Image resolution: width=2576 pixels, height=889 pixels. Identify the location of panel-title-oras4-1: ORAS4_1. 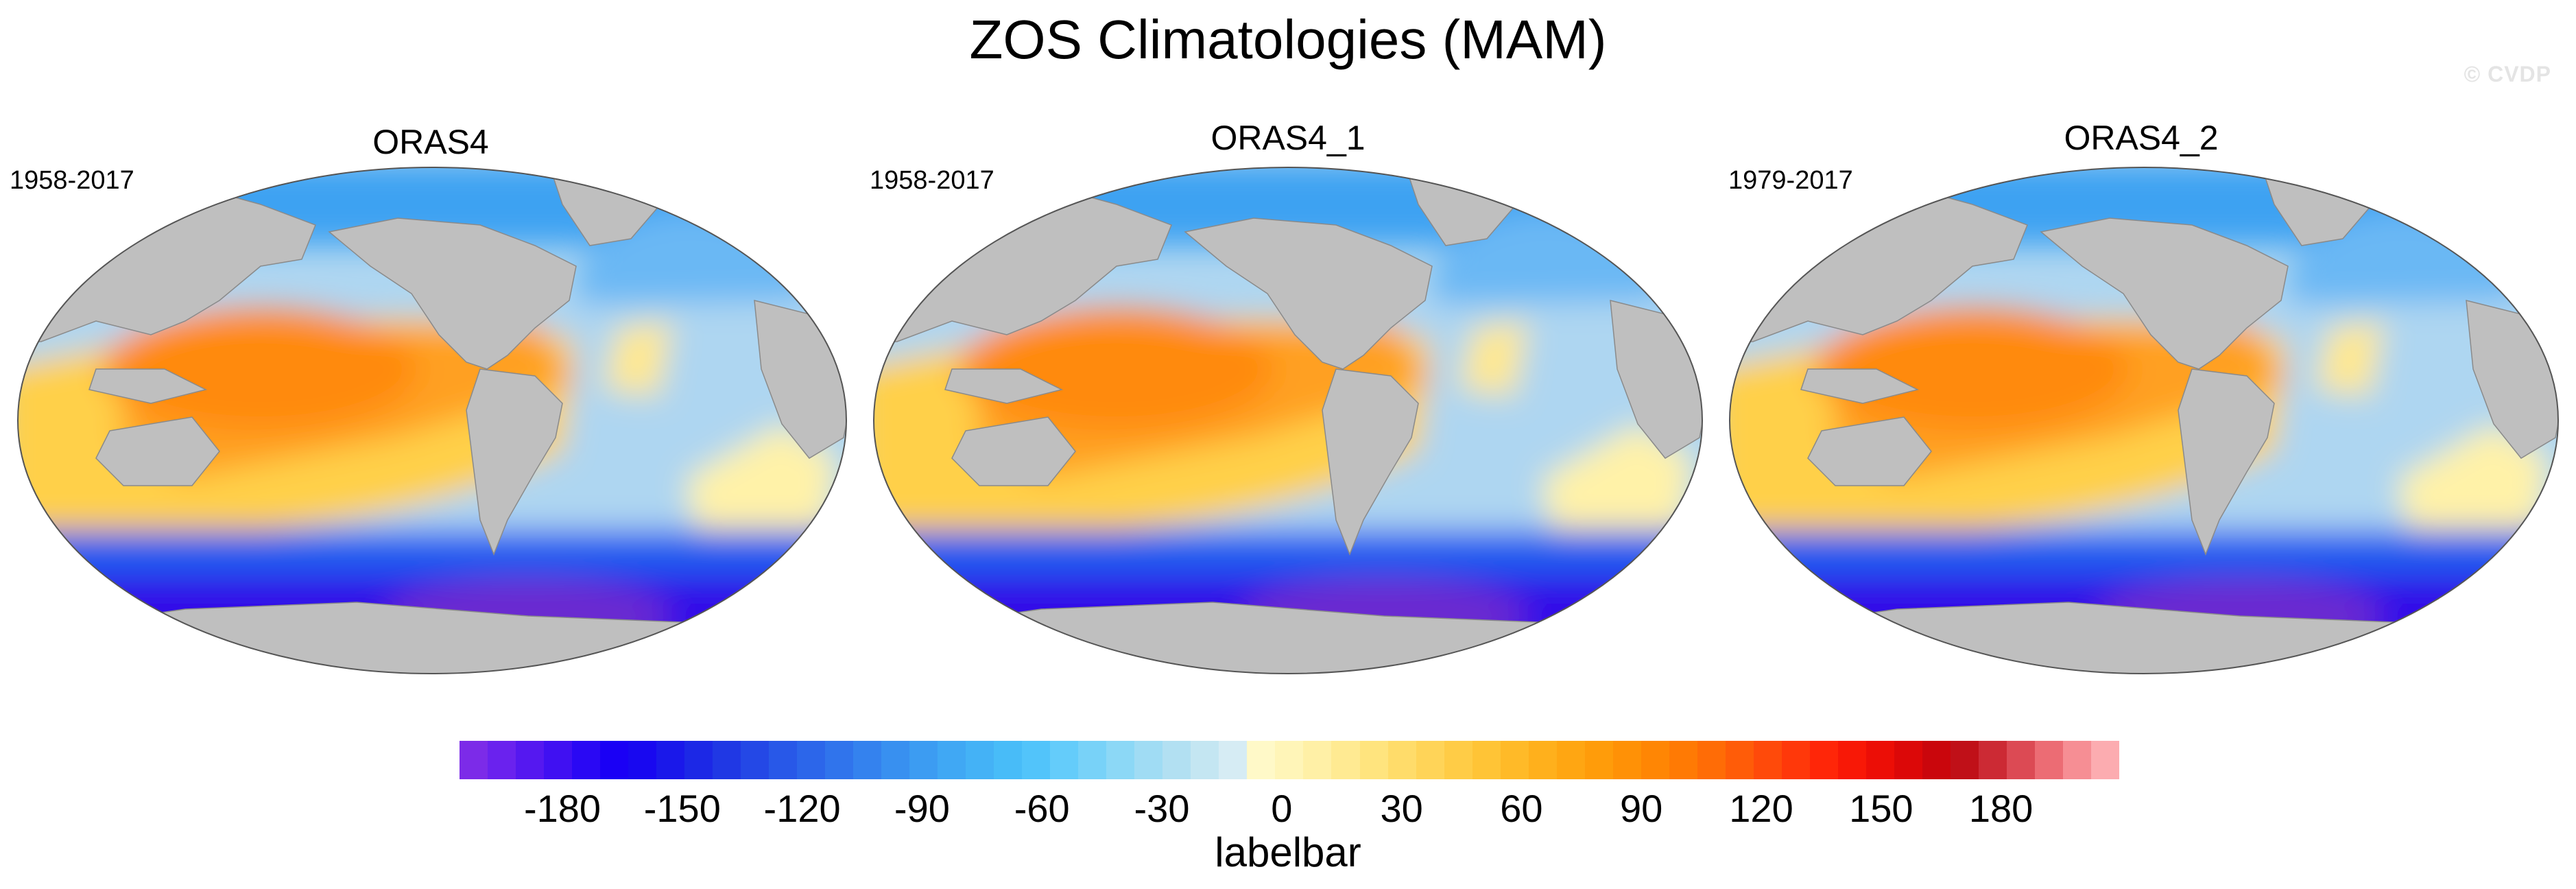
(1288, 138).